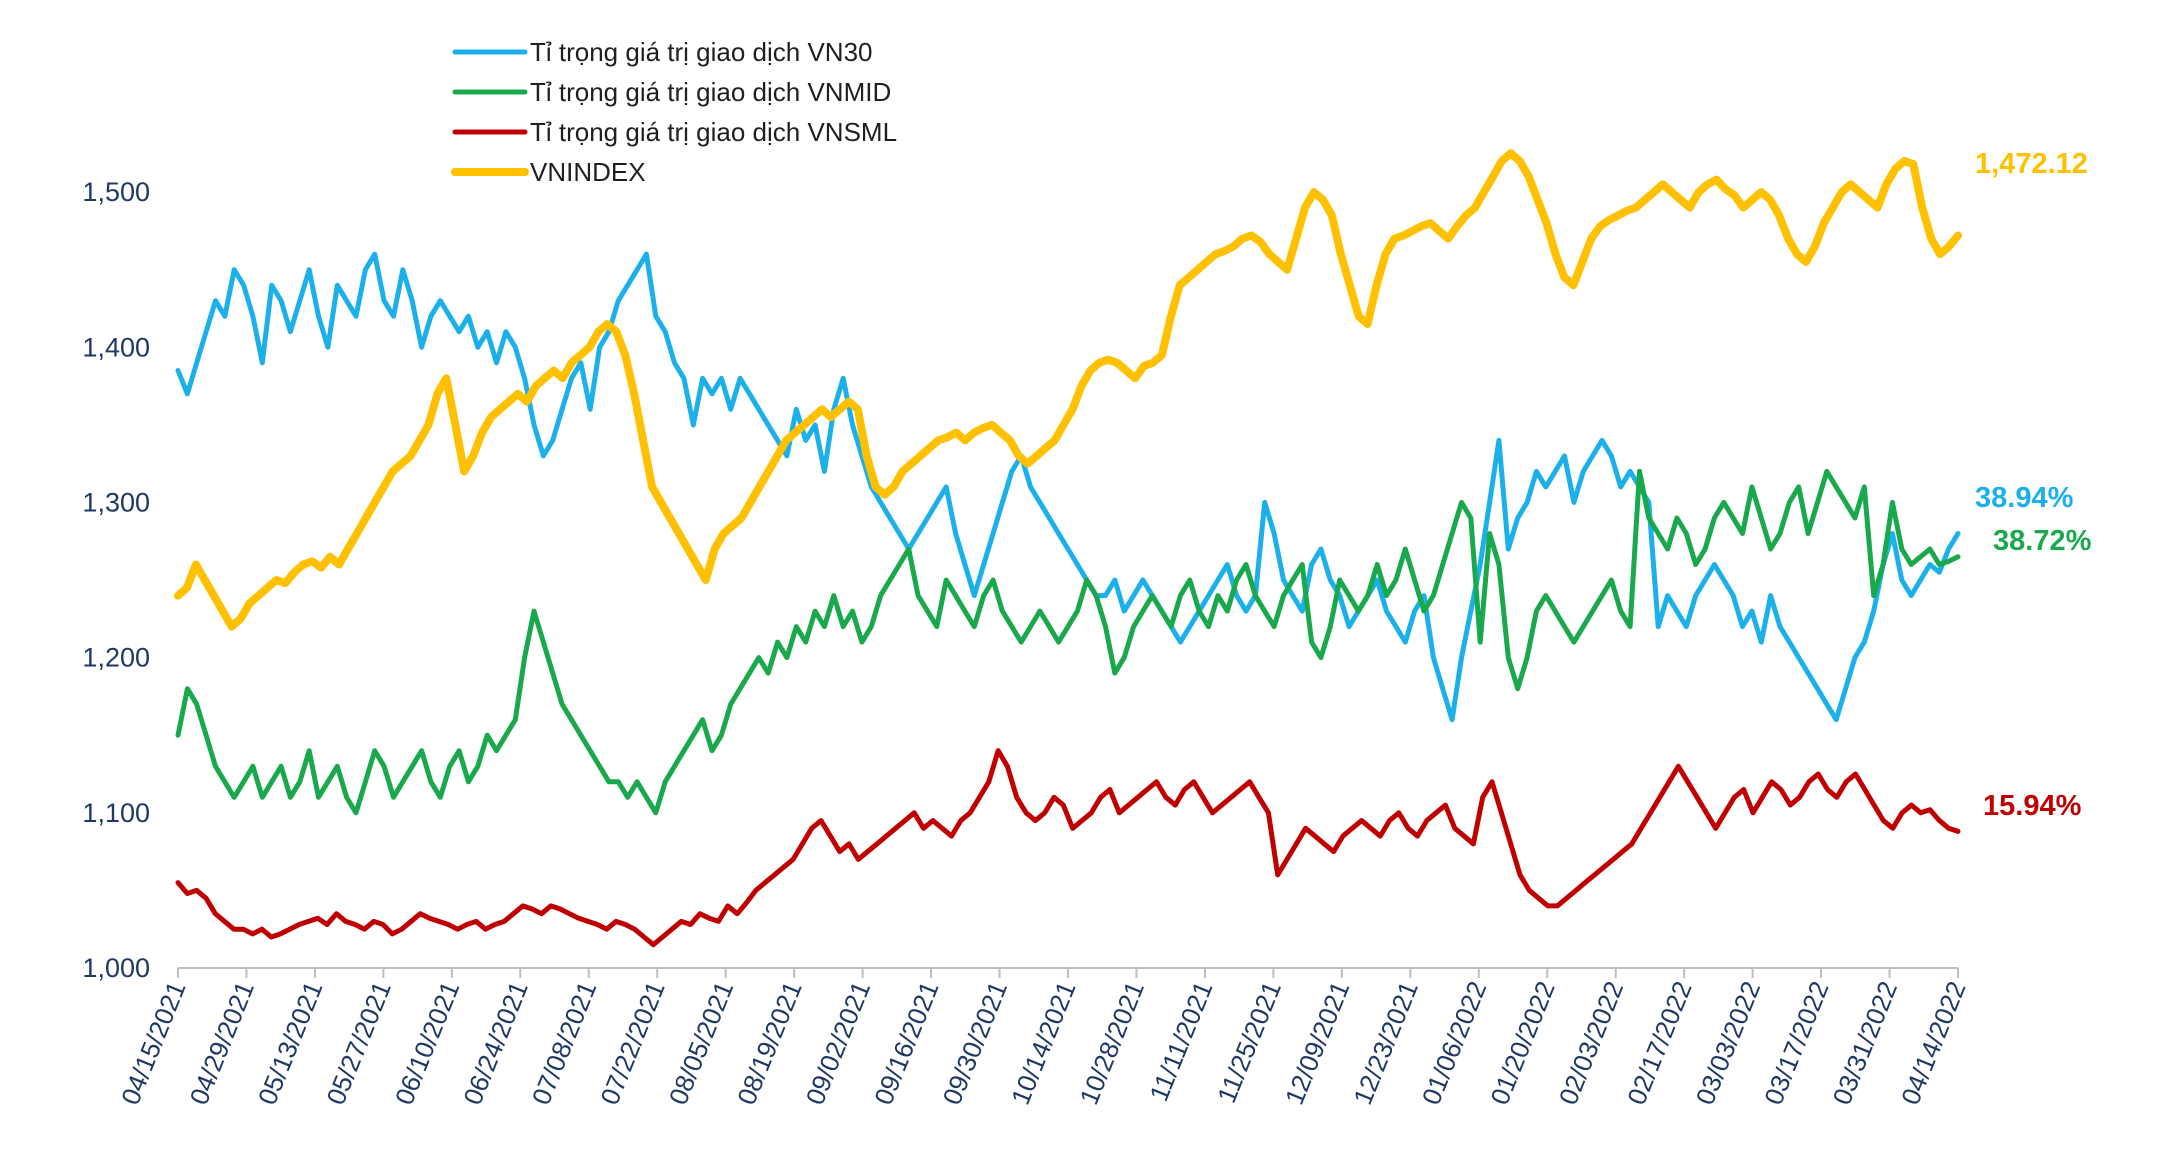  Describe the element at coordinates (1796, 1043) in the screenshot. I see `x-tick-label: 03/17/2022` at that location.